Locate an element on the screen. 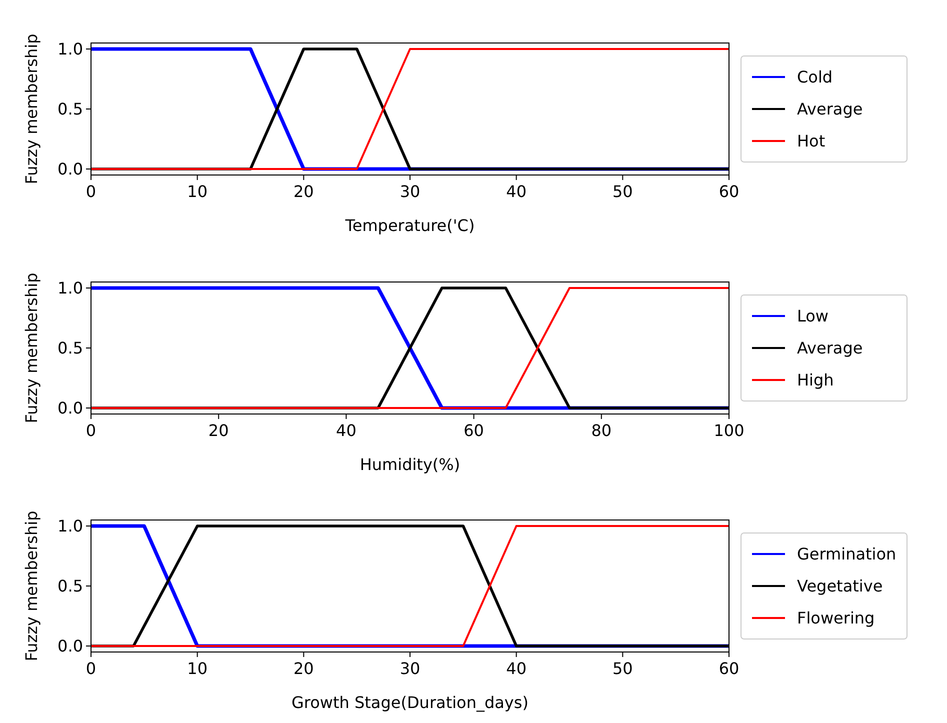 This screenshot has height=723, width=947. legend-label: Germination is located at coordinates (846, 554).